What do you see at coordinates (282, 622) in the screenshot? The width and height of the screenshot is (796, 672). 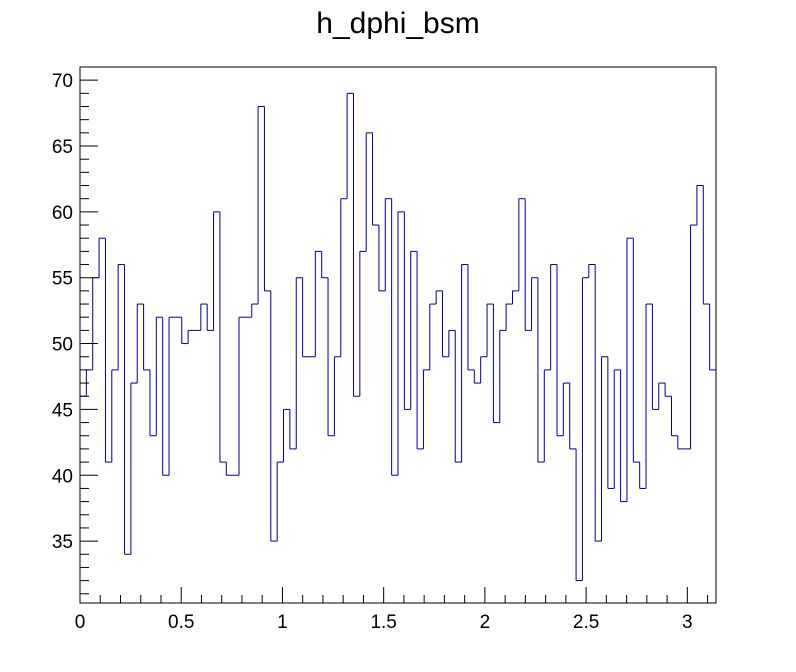 I see `x-tick-label: 1` at bounding box center [282, 622].